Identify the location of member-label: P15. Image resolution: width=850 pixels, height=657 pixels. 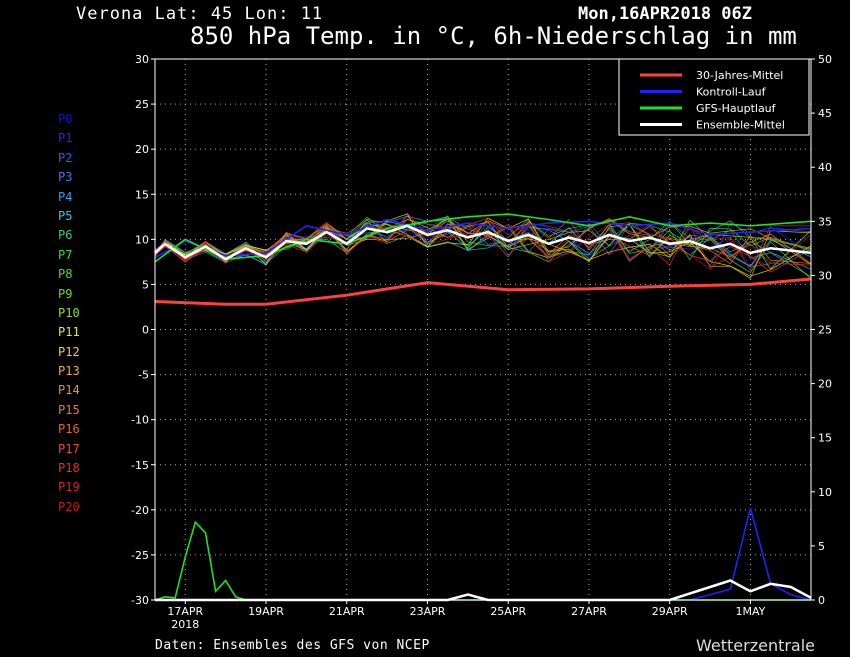
(69, 409).